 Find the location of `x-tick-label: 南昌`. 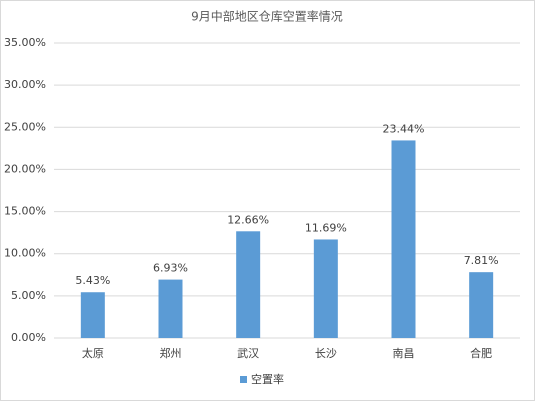

x-tick-label: 南昌 is located at coordinates (404, 353).